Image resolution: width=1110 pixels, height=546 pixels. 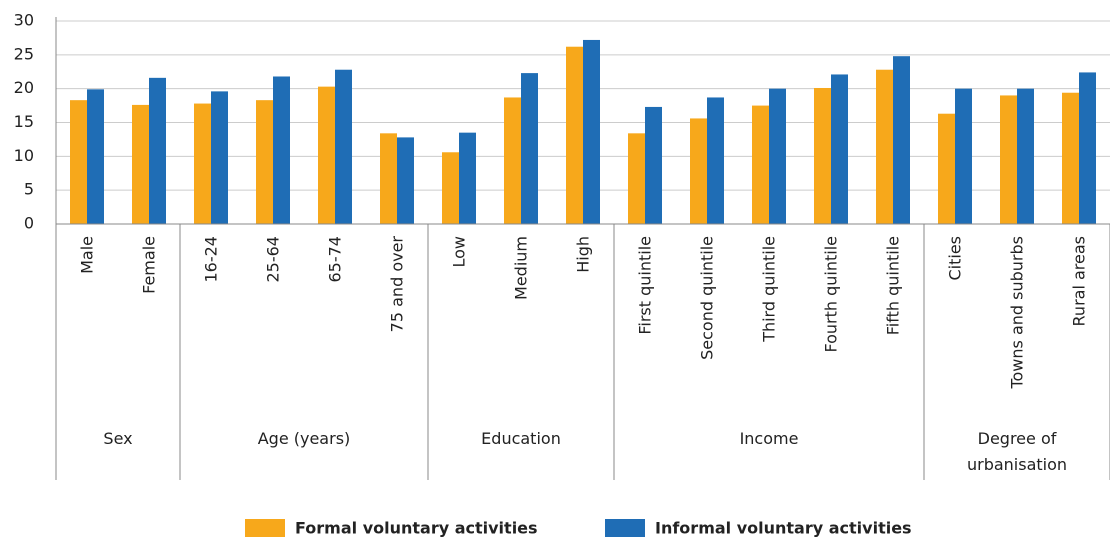 What do you see at coordinates (645, 285) in the screenshot?
I see `x-tick-label: First quintile` at bounding box center [645, 285].